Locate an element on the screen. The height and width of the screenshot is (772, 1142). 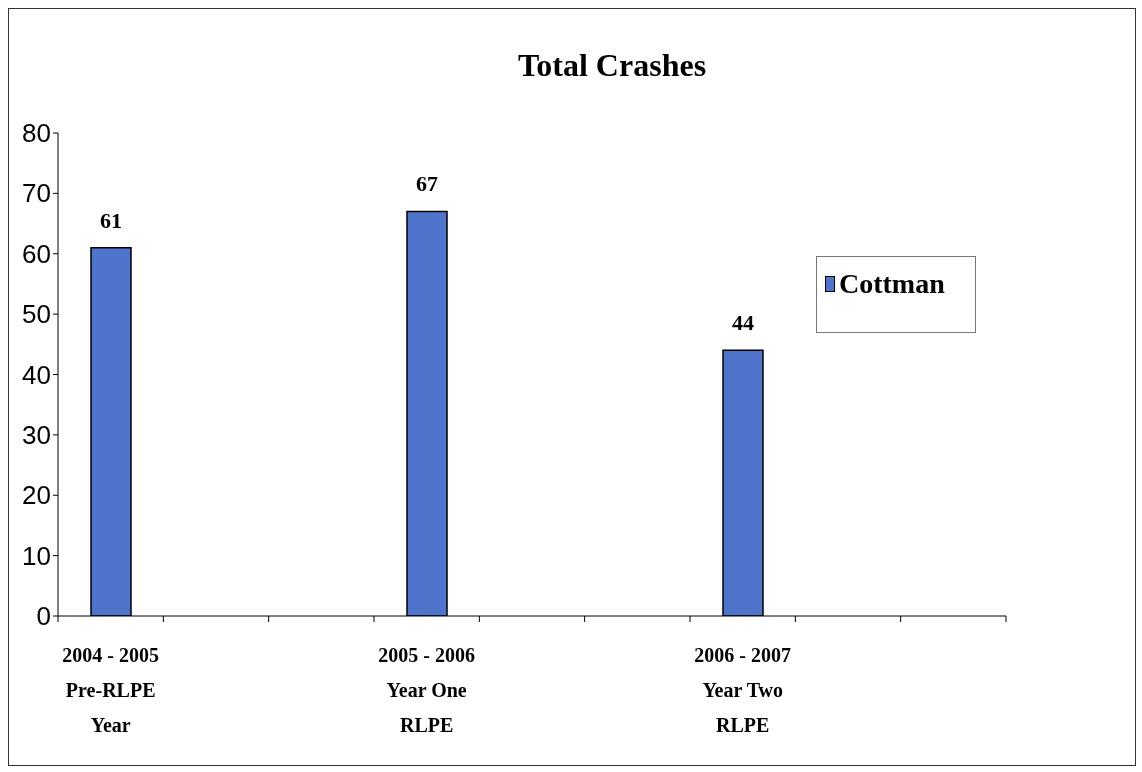
y-tick-label: 80 is located at coordinates (36, 133).